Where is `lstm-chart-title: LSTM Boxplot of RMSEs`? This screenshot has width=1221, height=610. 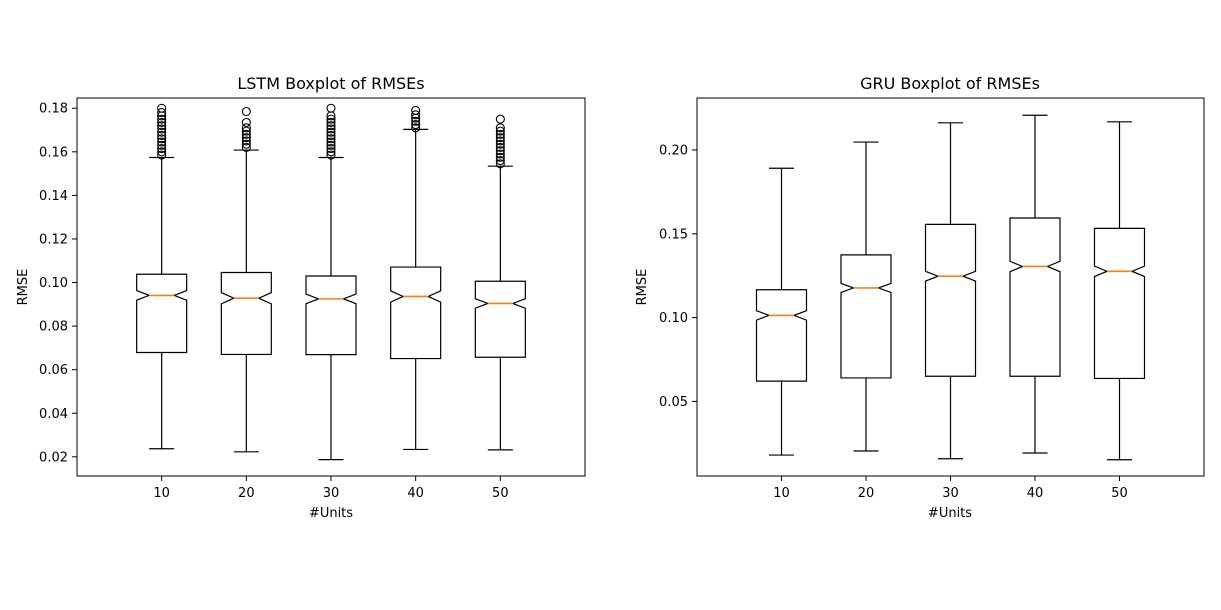 lstm-chart-title: LSTM Boxplot of RMSEs is located at coordinates (330, 83).